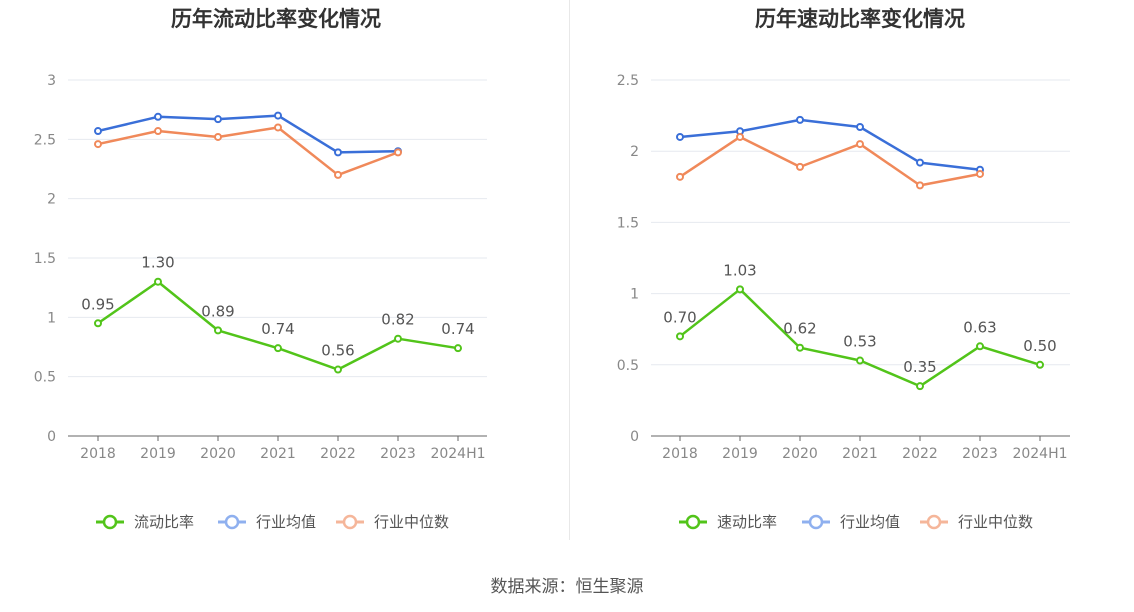 The width and height of the screenshot is (1134, 612). Describe the element at coordinates (1039, 346) in the screenshot. I see `data-label: 0.50` at that location.